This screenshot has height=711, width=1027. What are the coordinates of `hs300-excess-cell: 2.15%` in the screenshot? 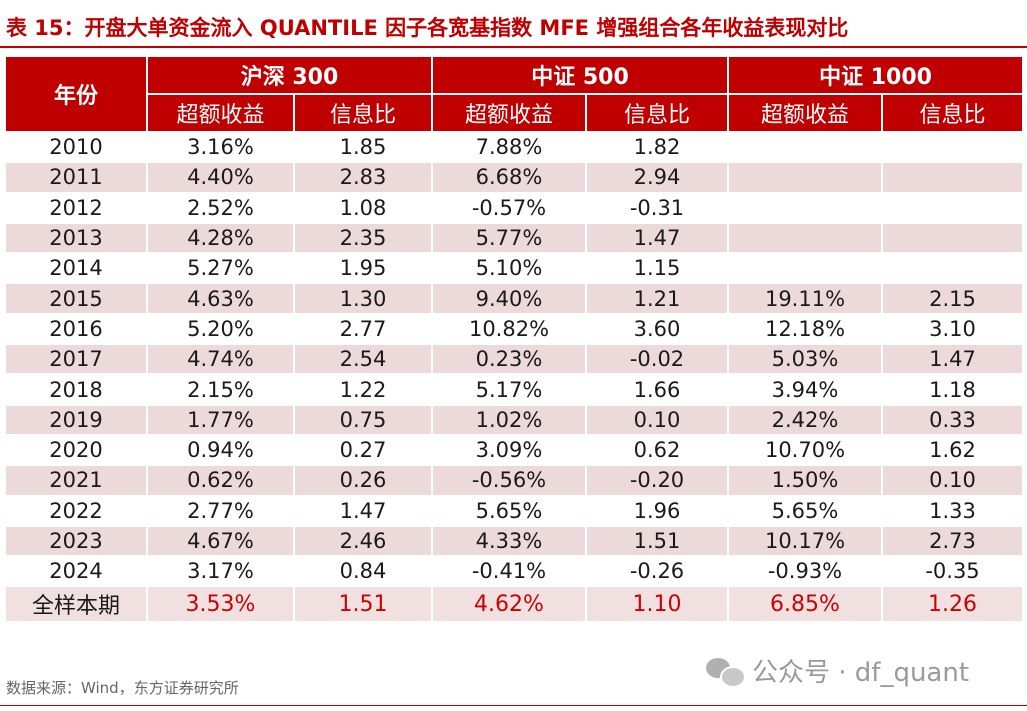 It's located at (220, 389).